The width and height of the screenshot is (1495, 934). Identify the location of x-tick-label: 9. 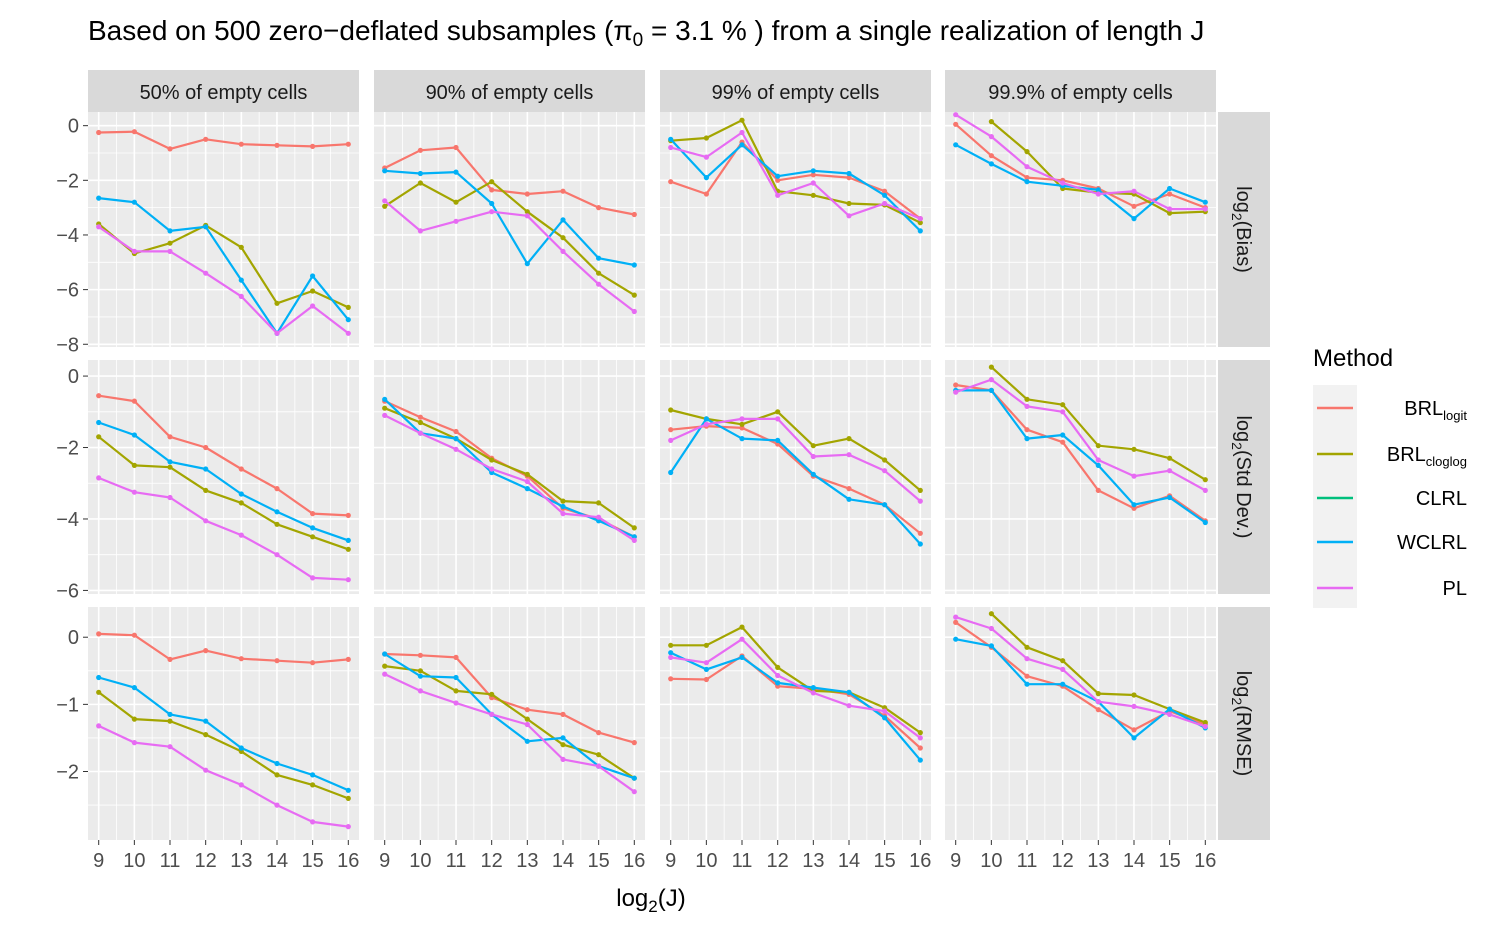
(955, 861).